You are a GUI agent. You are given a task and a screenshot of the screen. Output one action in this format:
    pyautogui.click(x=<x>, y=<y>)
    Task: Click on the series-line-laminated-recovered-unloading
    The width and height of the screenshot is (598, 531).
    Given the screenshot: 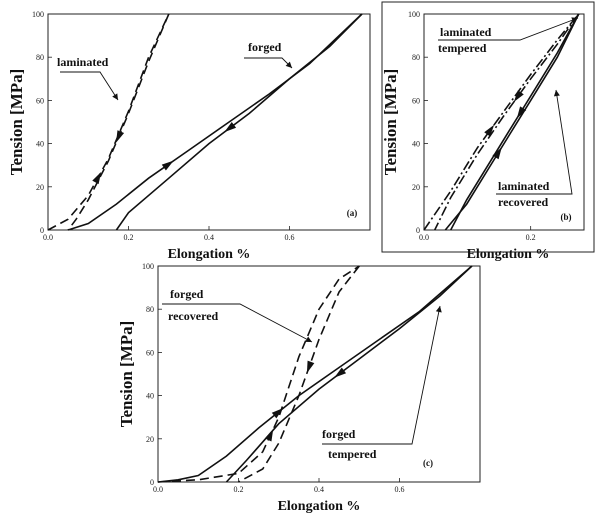 What is the action you would take?
    pyautogui.click(x=514, y=122)
    